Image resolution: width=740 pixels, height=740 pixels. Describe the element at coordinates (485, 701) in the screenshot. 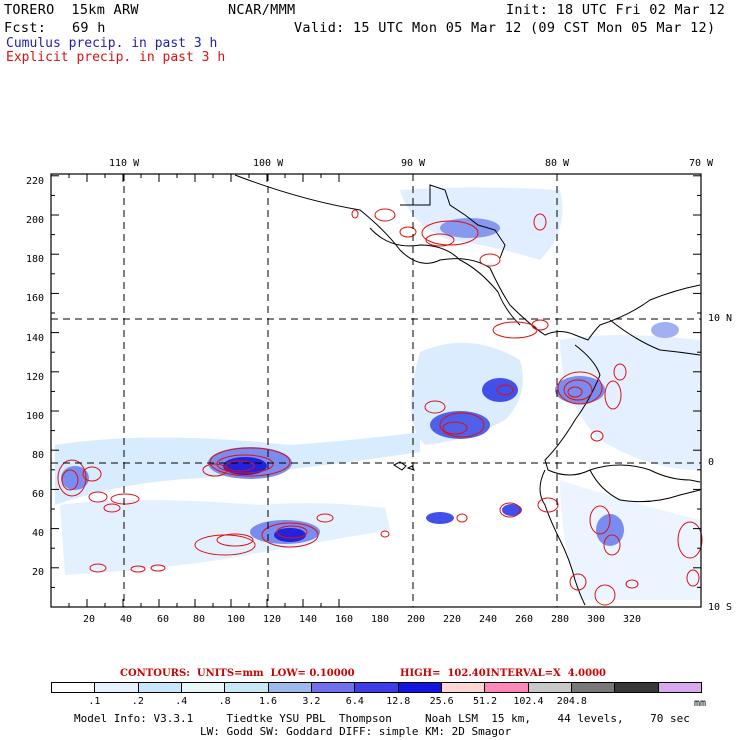

I see `colorbar-label: 51.2` at that location.